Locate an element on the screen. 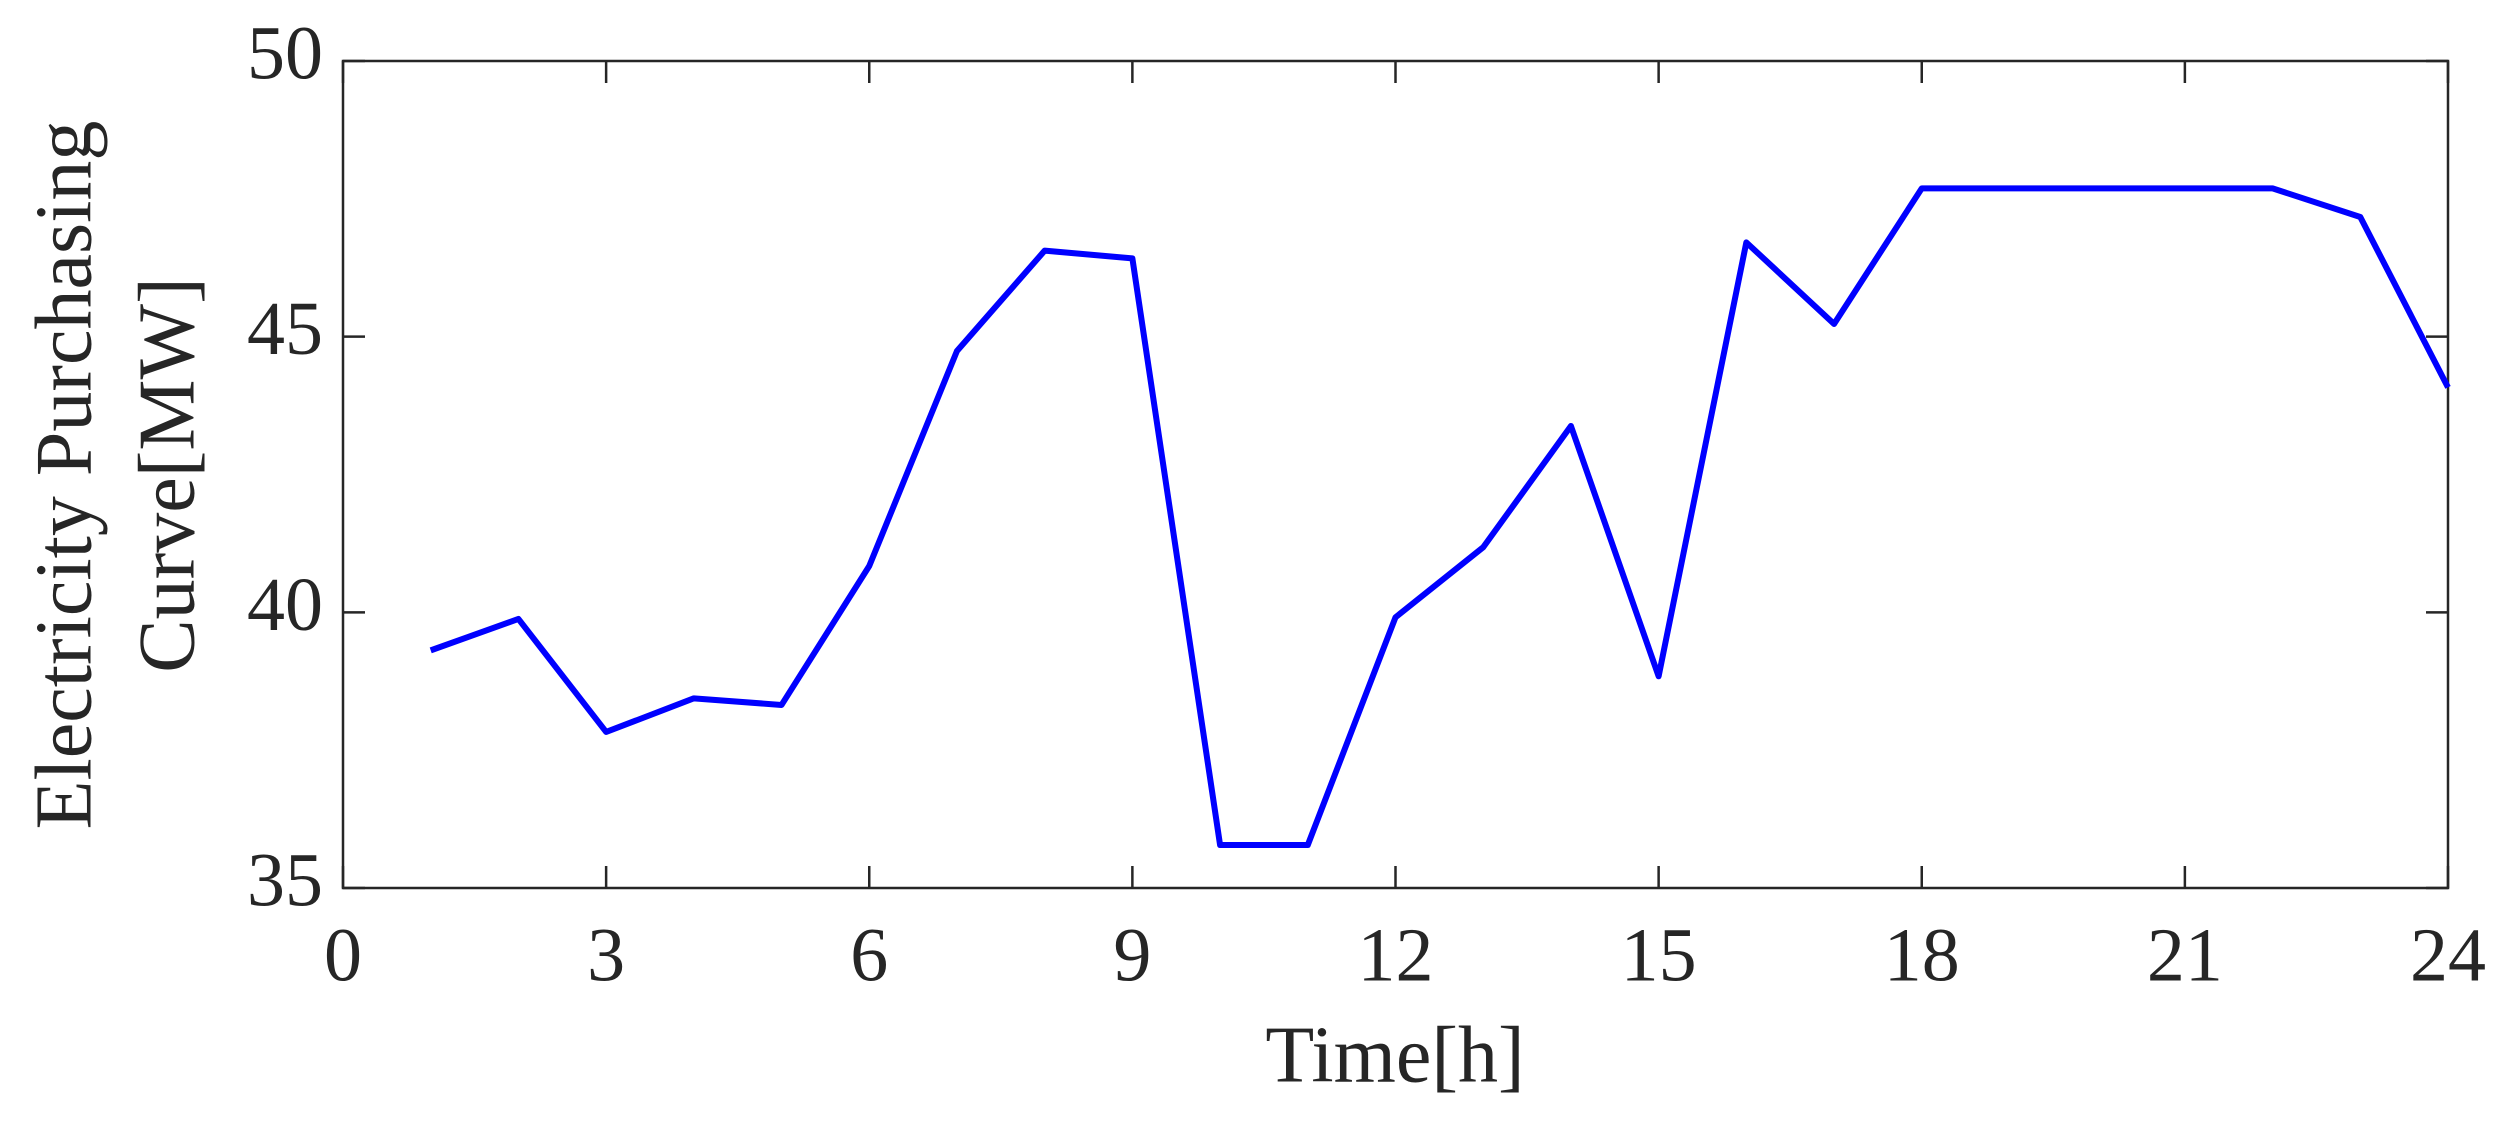 The width and height of the screenshot is (2501, 1131). x-tick-label: 15 is located at coordinates (1659, 955).